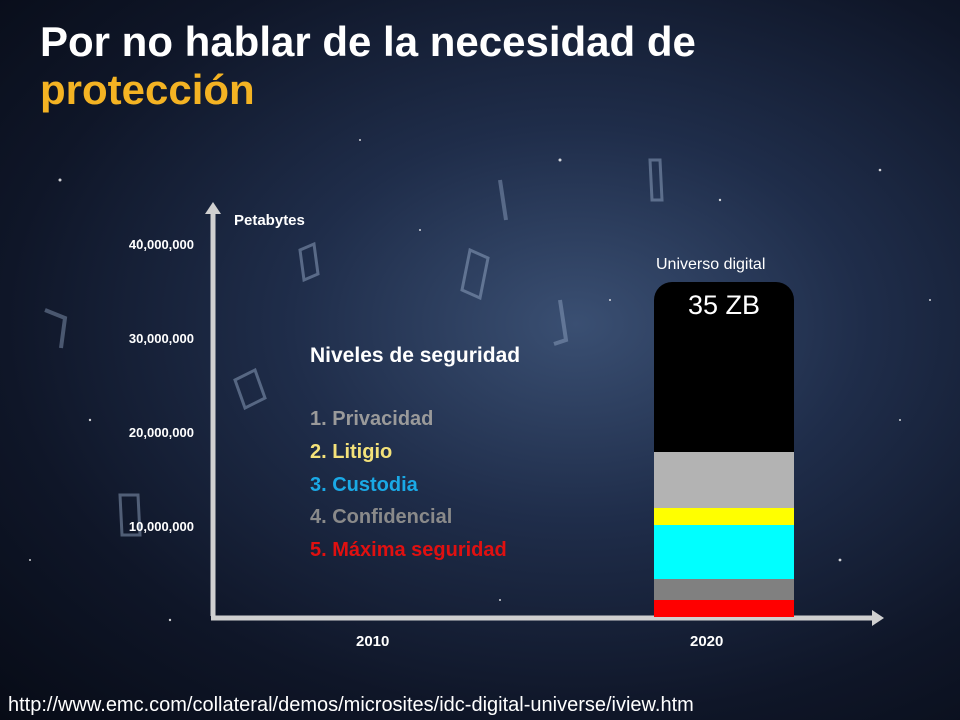 The image size is (960, 720). Describe the element at coordinates (711, 264) in the screenshot. I see `bar-series-label: Universo digital` at that location.